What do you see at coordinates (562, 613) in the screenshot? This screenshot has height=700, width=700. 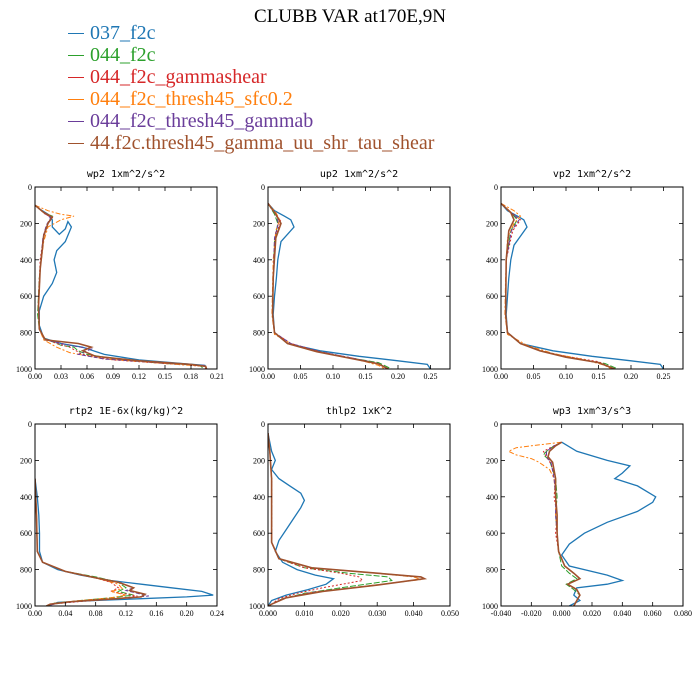 I see `x-tick-label: 0.000` at bounding box center [562, 613].